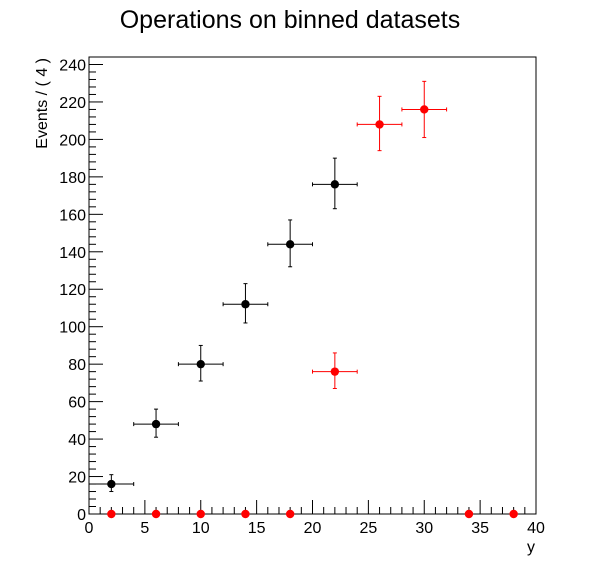 The height and width of the screenshot is (572, 596). I want to click on y-tick-label: 140, so click(72, 253).